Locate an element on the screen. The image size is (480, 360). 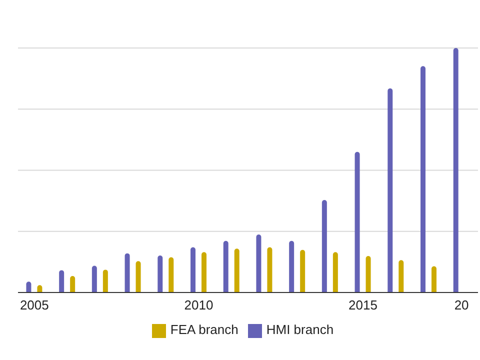
legend-label: FEA branch is located at coordinates (204, 330).